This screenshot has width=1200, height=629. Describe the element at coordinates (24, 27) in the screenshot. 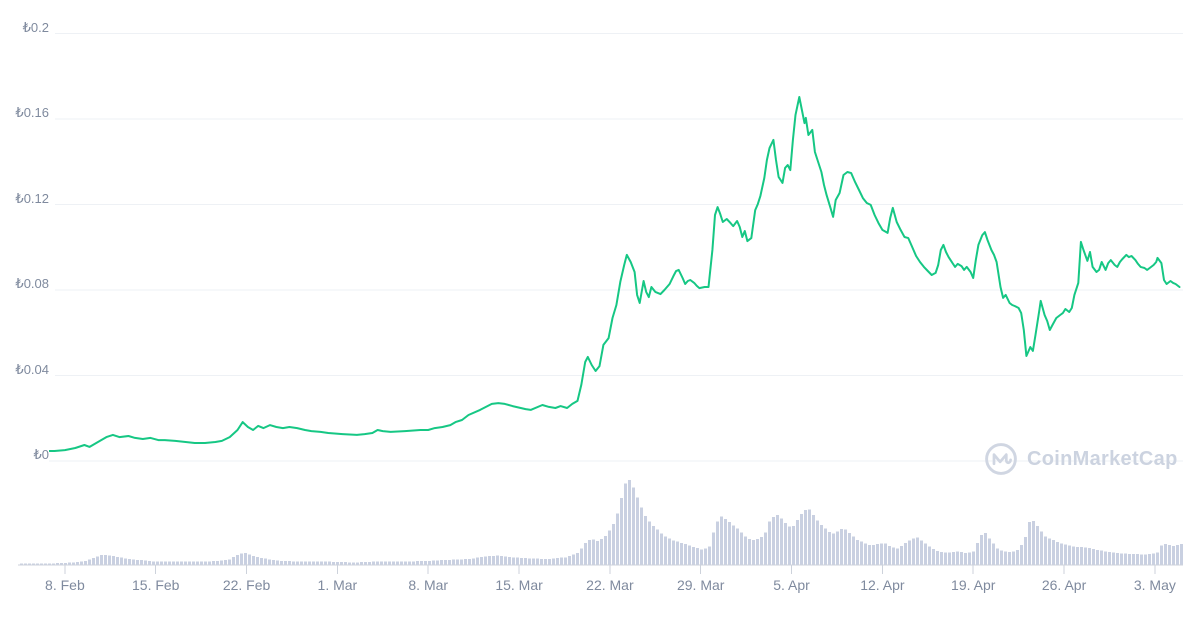

I see `y-axis-label: ₺0.2` at that location.